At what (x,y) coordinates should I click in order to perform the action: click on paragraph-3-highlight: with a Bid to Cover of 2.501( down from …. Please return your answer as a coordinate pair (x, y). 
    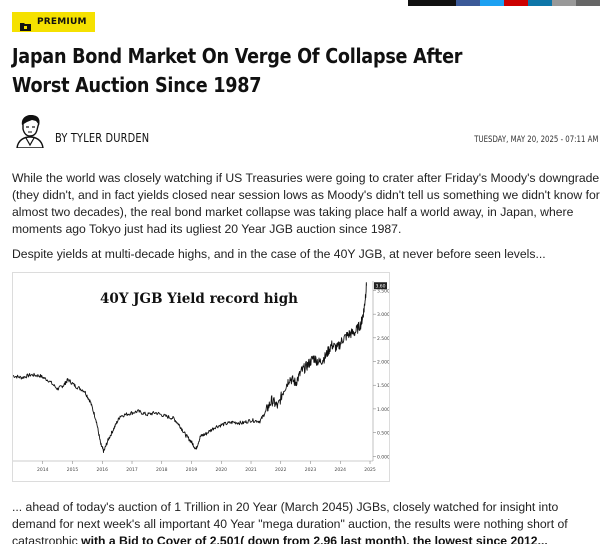
    Looking at the image, I should click on (314, 539).